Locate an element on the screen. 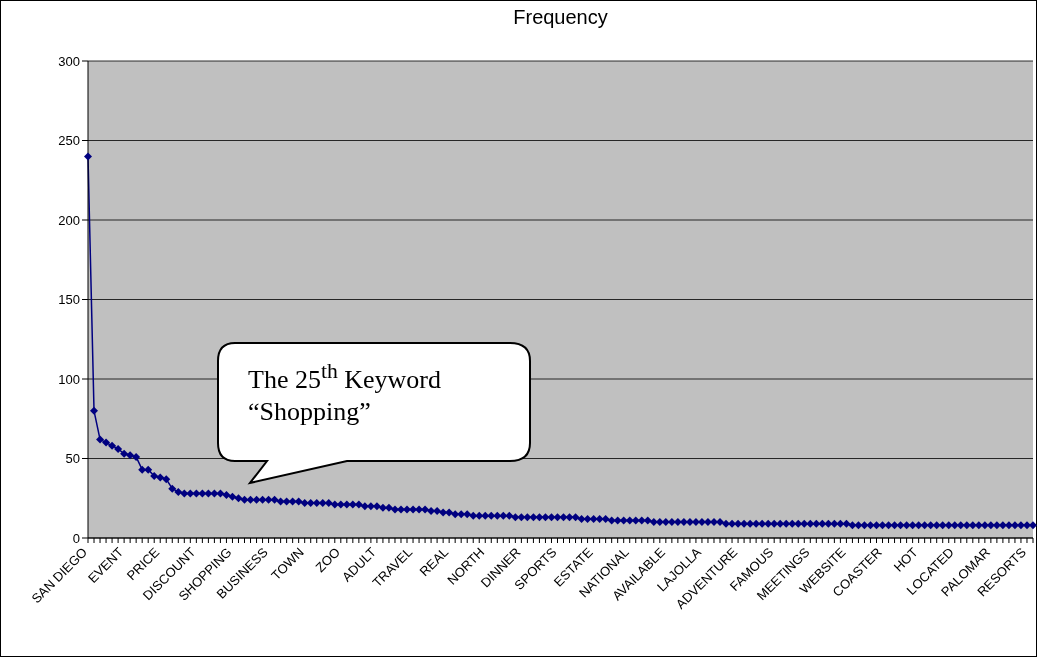 This screenshot has height=657, width=1037. y-tick-label: 250 is located at coordinates (69, 141).